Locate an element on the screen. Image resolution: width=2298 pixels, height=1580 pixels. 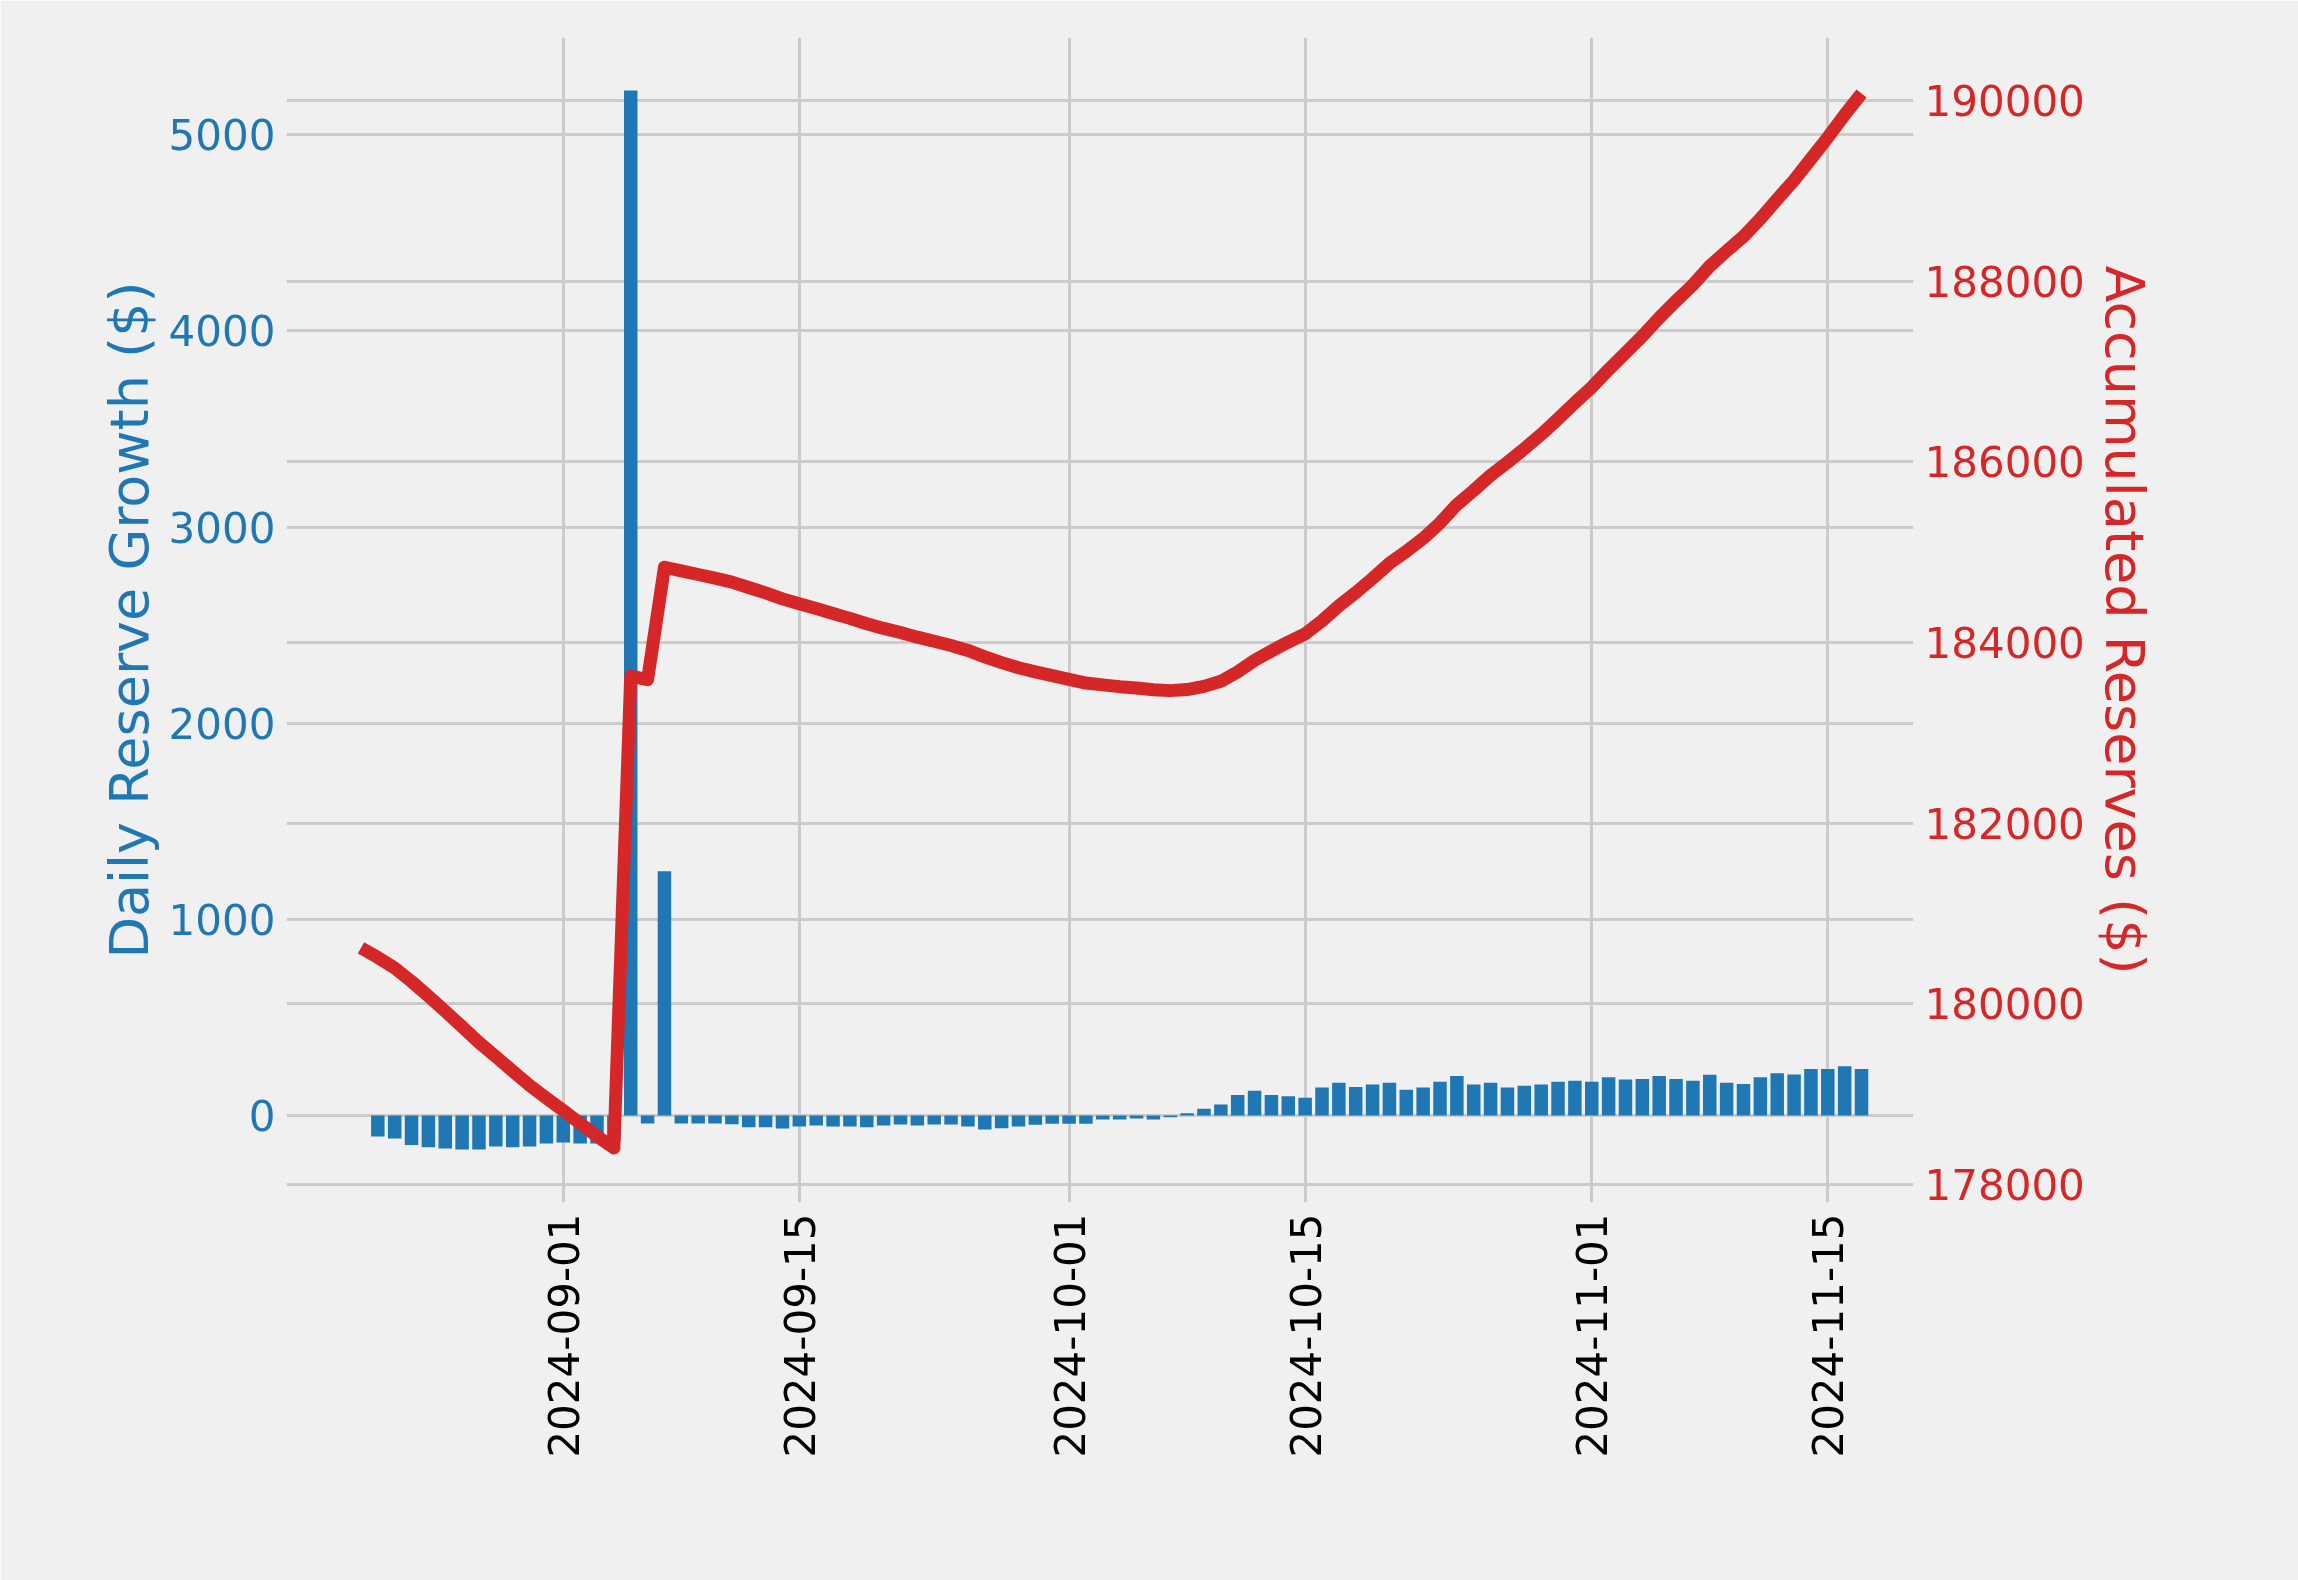
x-tick-label: 2024-09-01 is located at coordinates (564, 1335).